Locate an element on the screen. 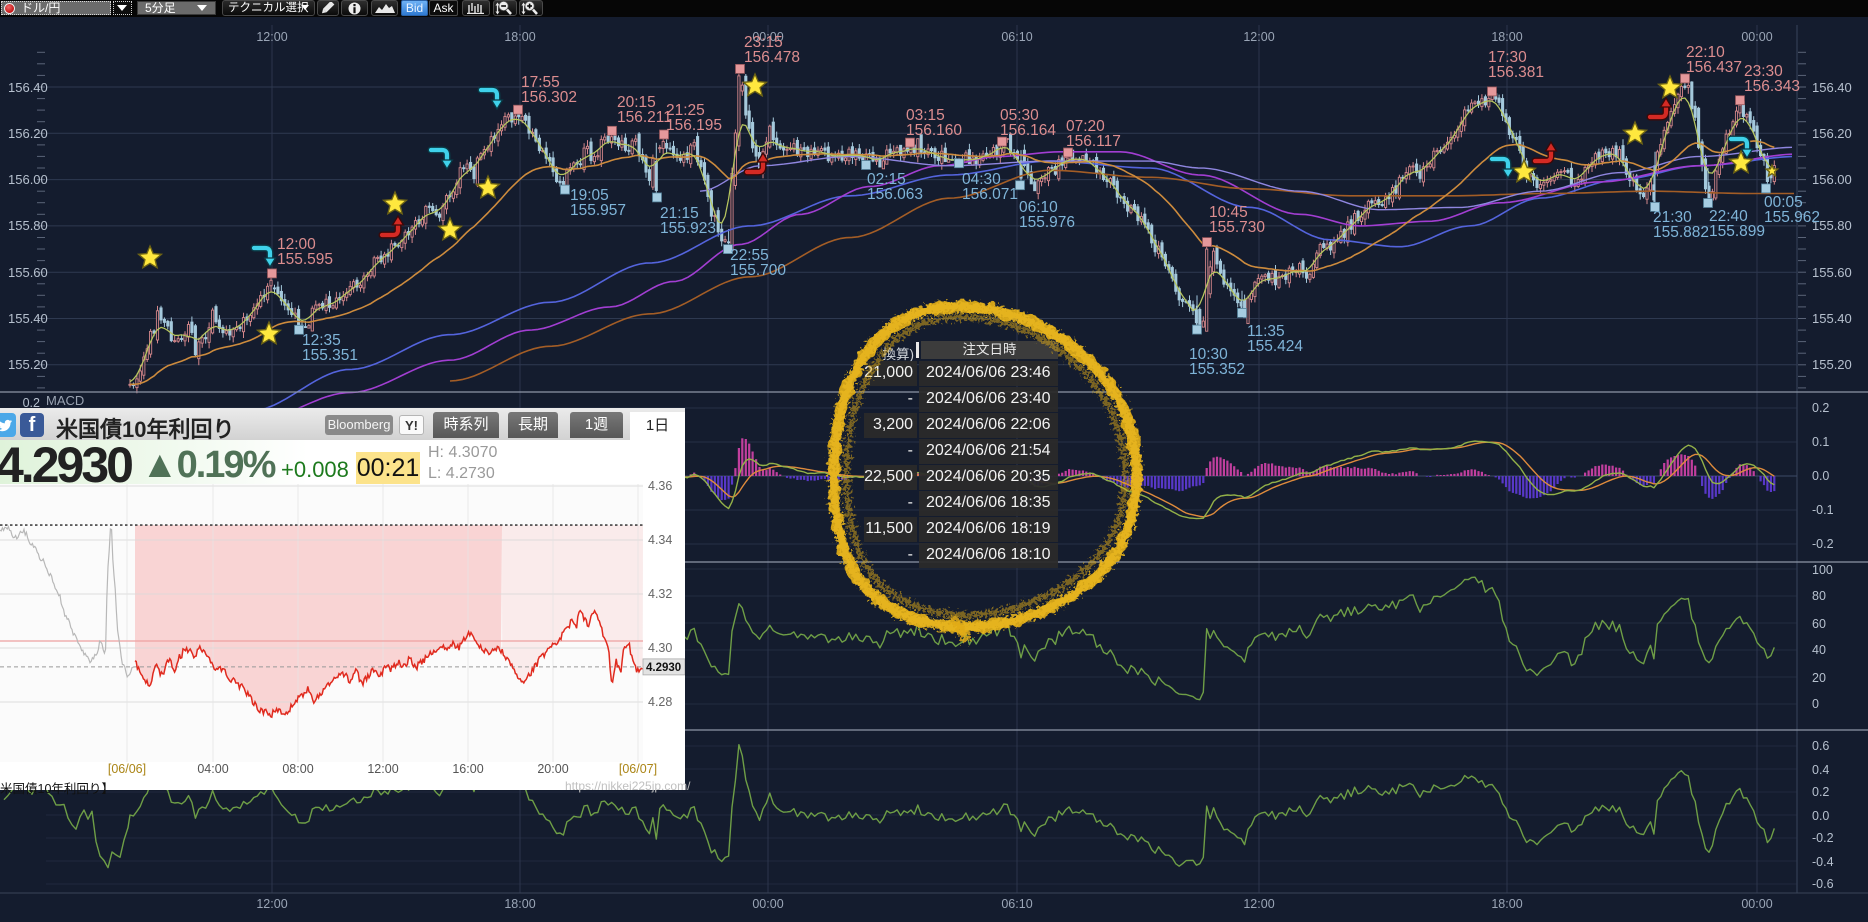 The image size is (1868, 922). svg-text: 0.1 is located at coordinates (1820, 442).